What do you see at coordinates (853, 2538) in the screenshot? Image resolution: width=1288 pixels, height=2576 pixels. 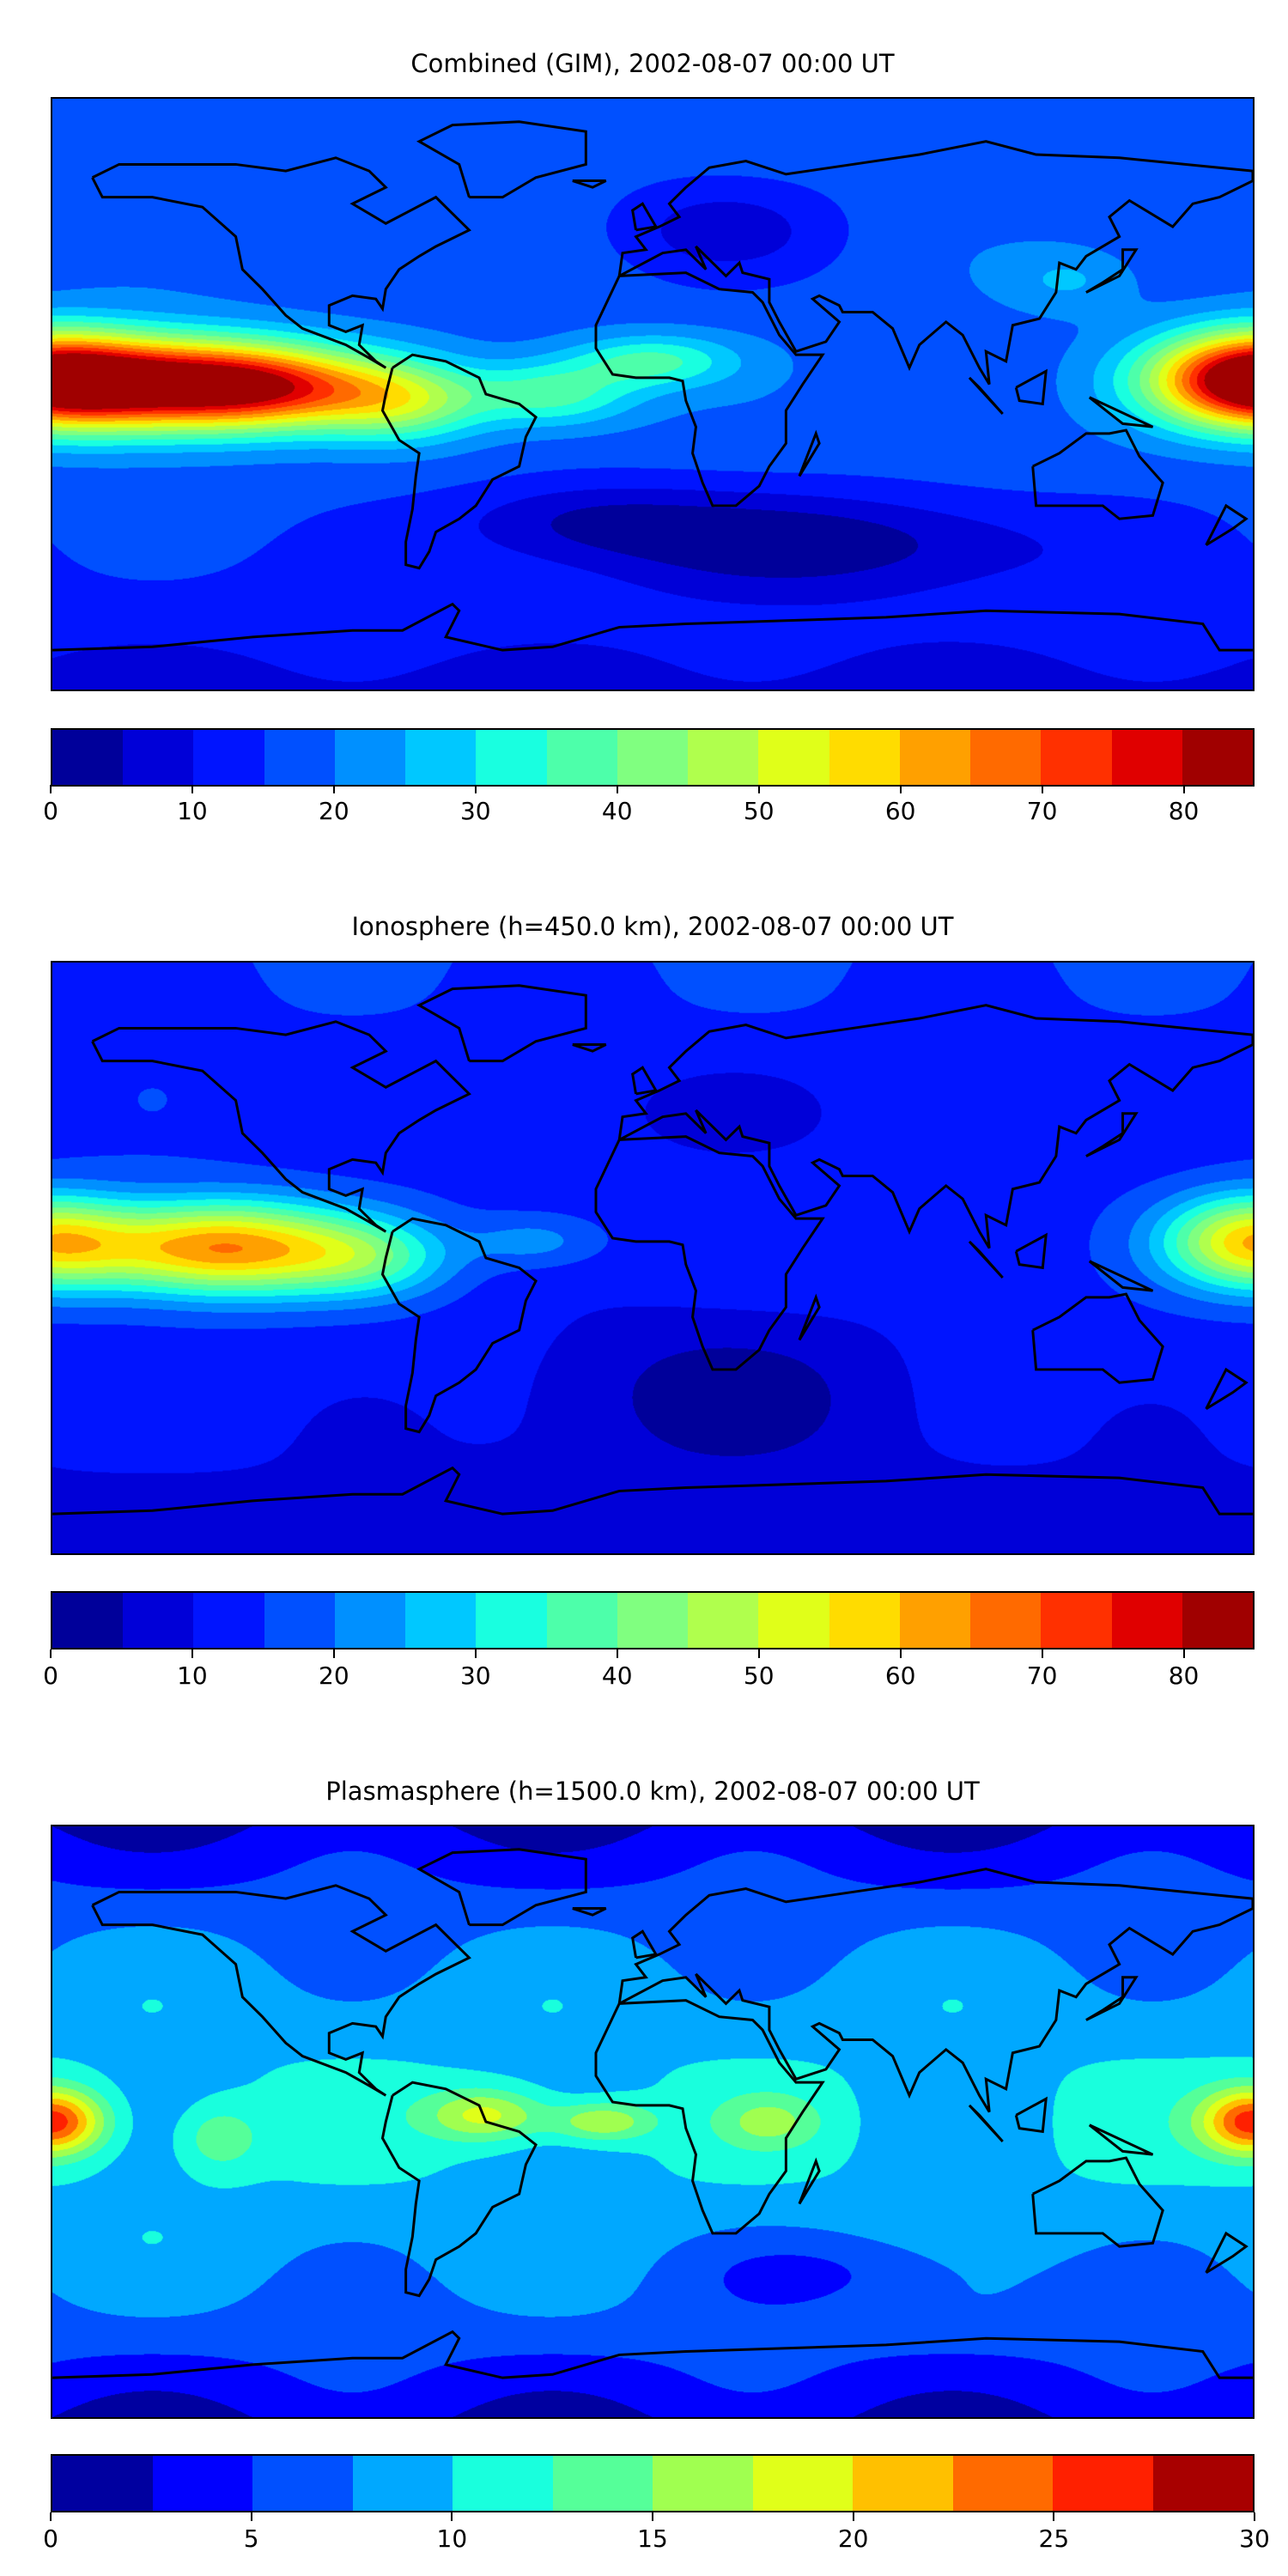 I see `colorbar-tick-label: 20` at bounding box center [853, 2538].